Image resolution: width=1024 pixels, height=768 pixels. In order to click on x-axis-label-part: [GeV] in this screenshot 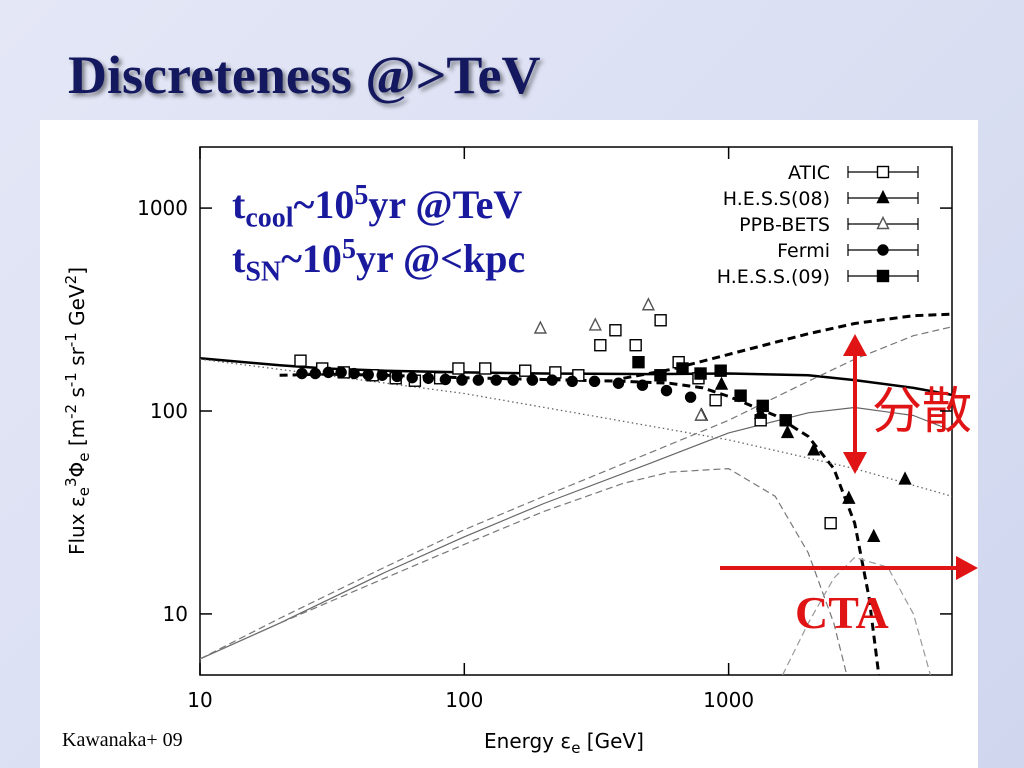, I will do `click(611, 741)`.